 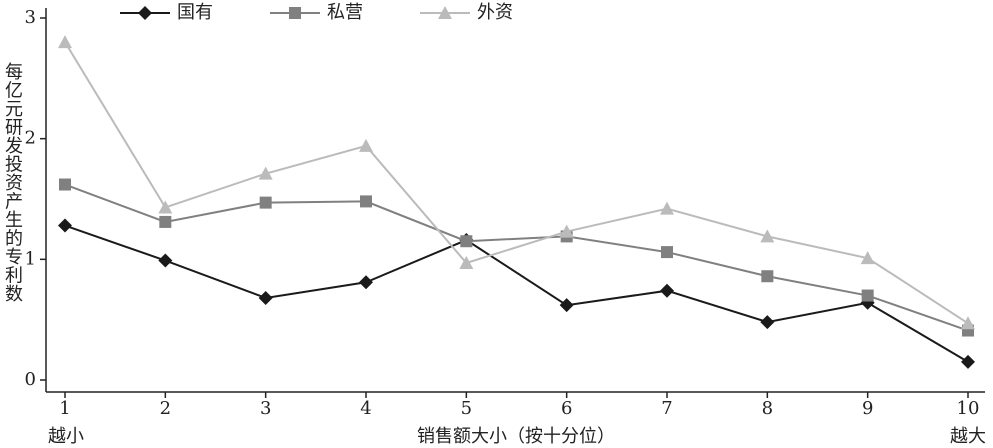 What do you see at coordinates (64, 408) in the screenshot?
I see `x-tick-label: 1` at bounding box center [64, 408].